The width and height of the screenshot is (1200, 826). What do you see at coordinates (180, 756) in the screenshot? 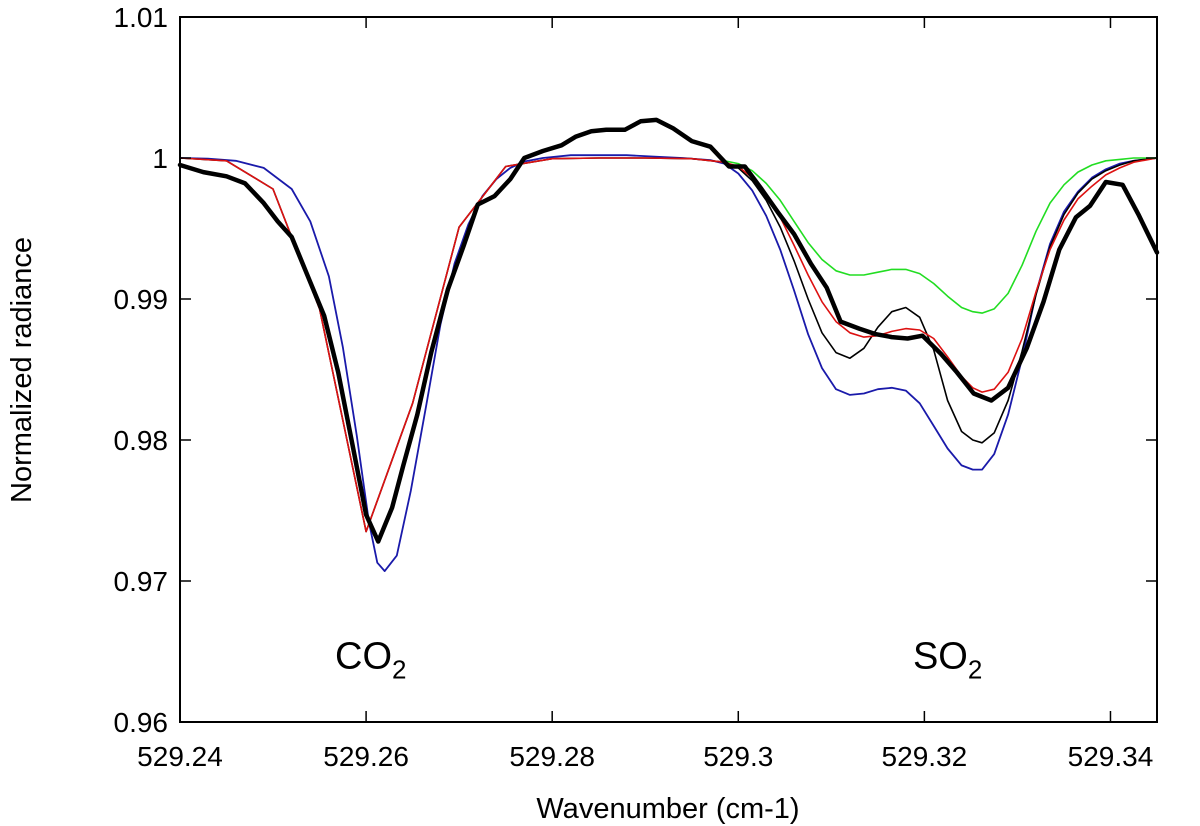
I see `x-tick-label: 529.24` at bounding box center [180, 756].